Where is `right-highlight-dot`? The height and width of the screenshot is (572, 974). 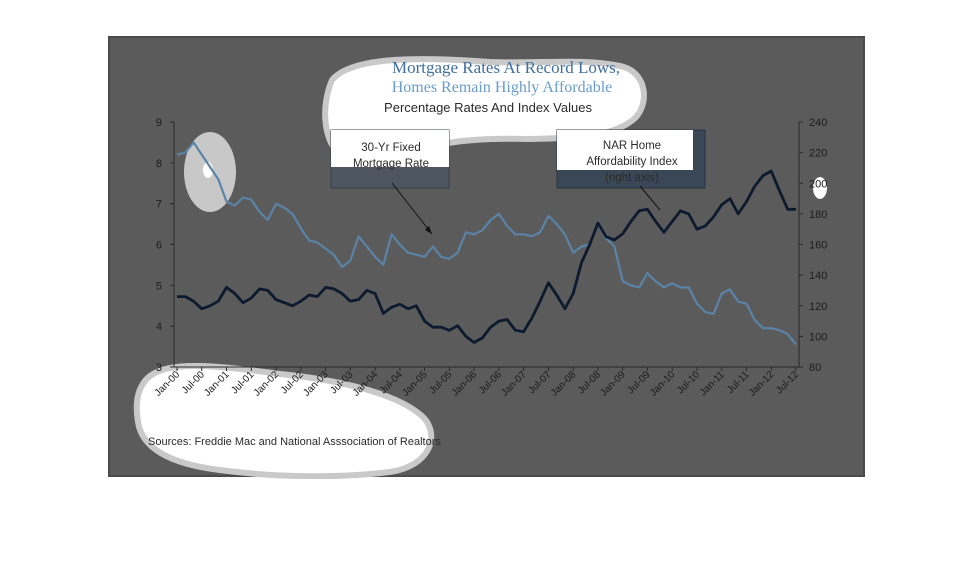
right-highlight-dot is located at coordinates (820, 188).